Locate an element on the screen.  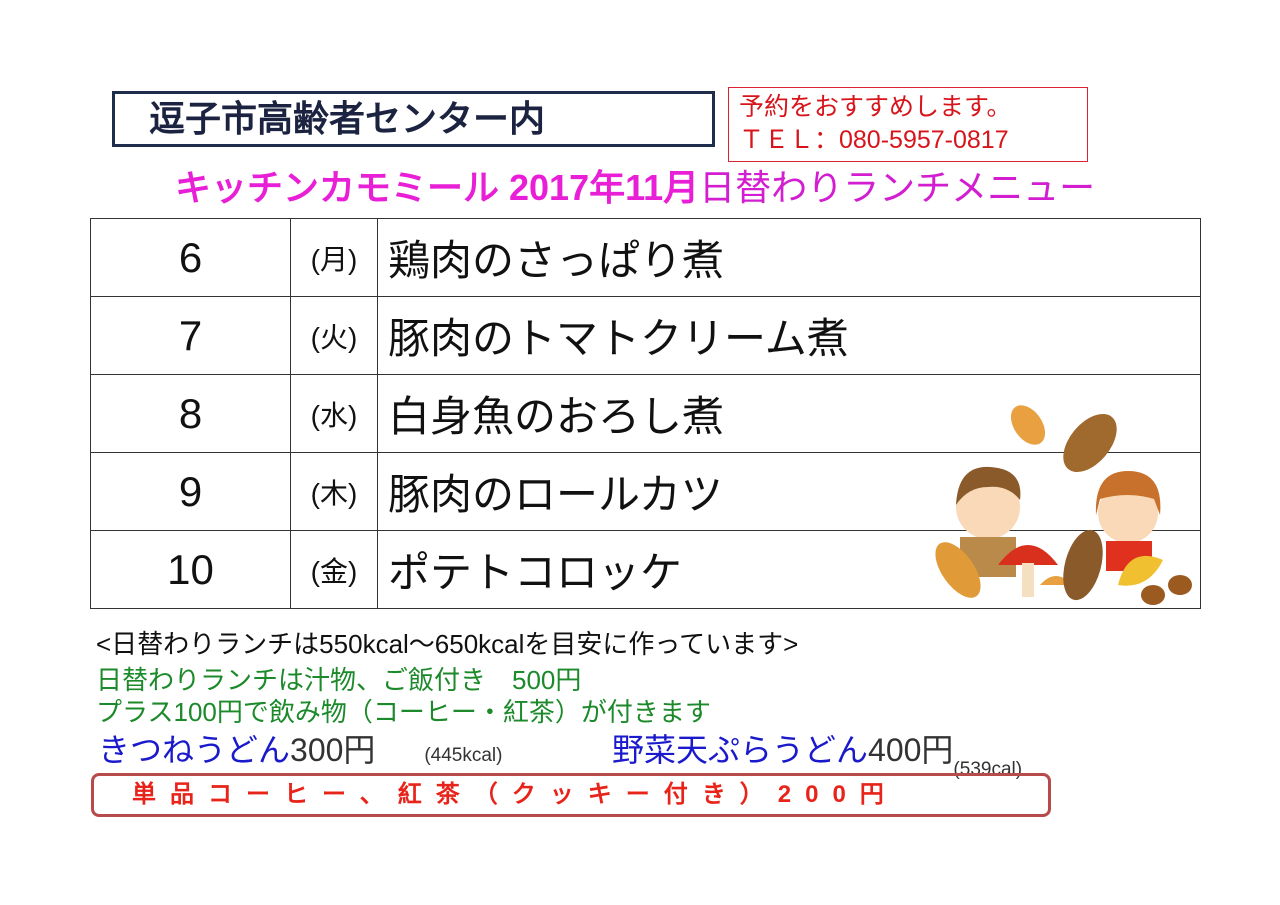
dish: 白身魚のおろし煮 is located at coordinates (789, 413).